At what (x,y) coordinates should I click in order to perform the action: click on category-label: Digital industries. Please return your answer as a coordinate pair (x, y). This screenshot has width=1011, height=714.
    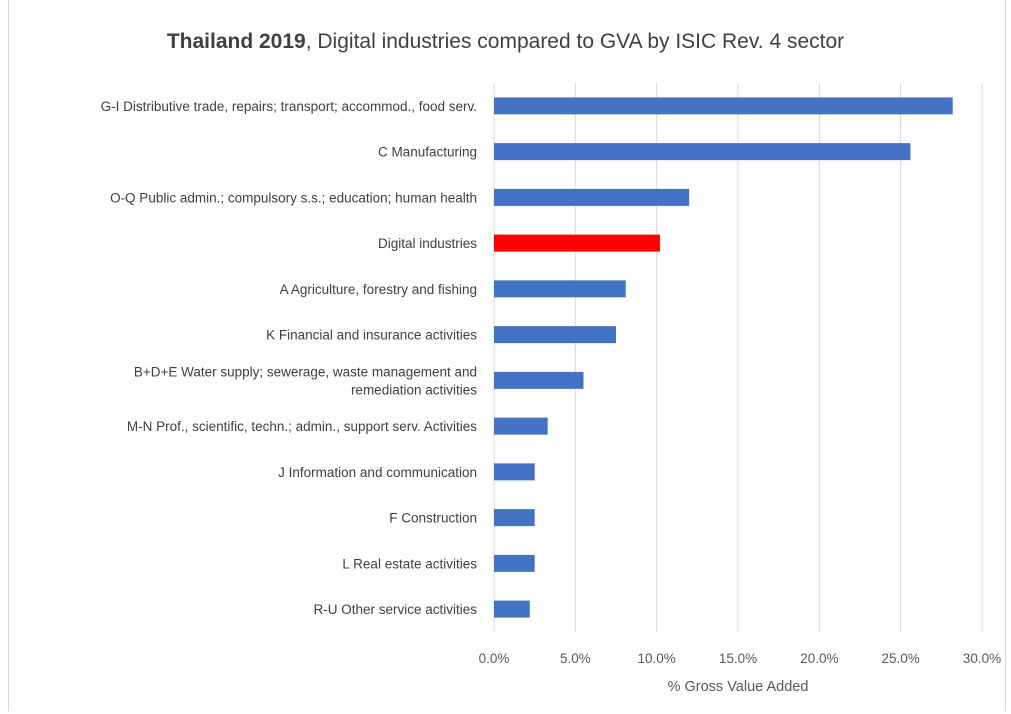
    Looking at the image, I should click on (427, 243).